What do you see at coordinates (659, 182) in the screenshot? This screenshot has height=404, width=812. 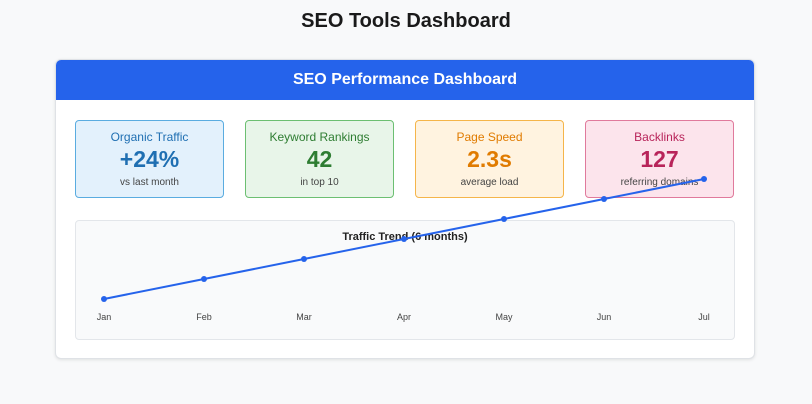 I see `backlinks-sub: referring domains` at bounding box center [659, 182].